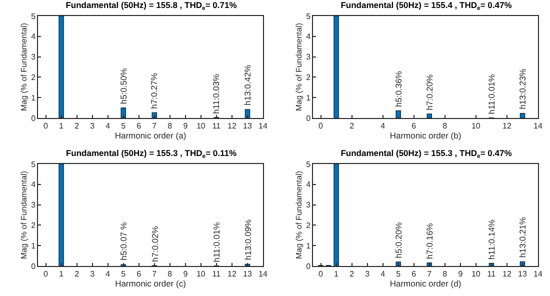 Image resolution: width=550 pixels, height=296 pixels. I want to click on x-axis-title: Harmonic order (b), so click(426, 135).